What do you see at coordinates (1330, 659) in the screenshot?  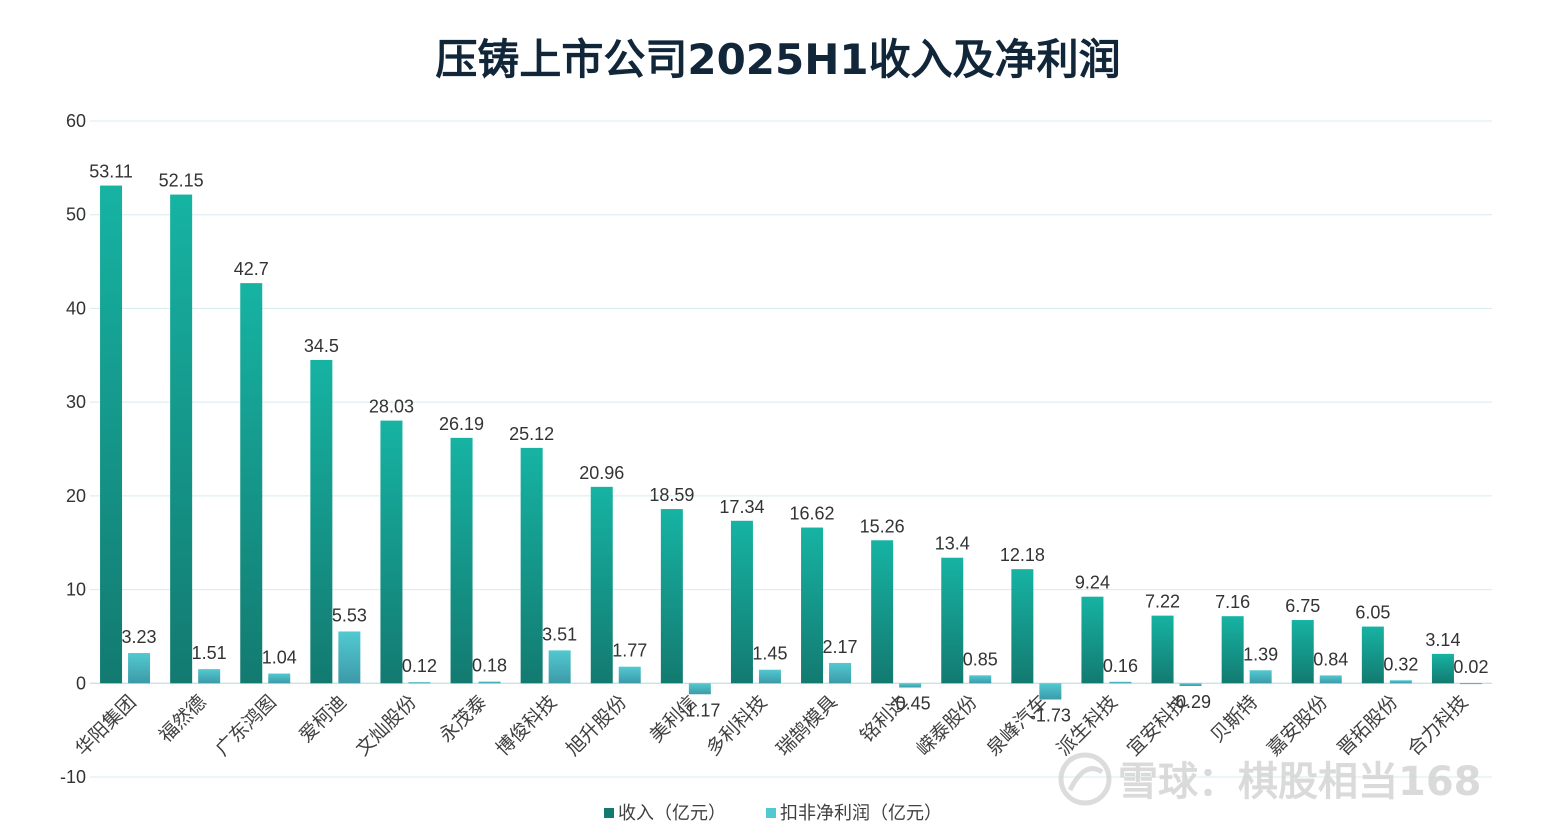 I see `profit-value-label: 0.84` at bounding box center [1330, 659].